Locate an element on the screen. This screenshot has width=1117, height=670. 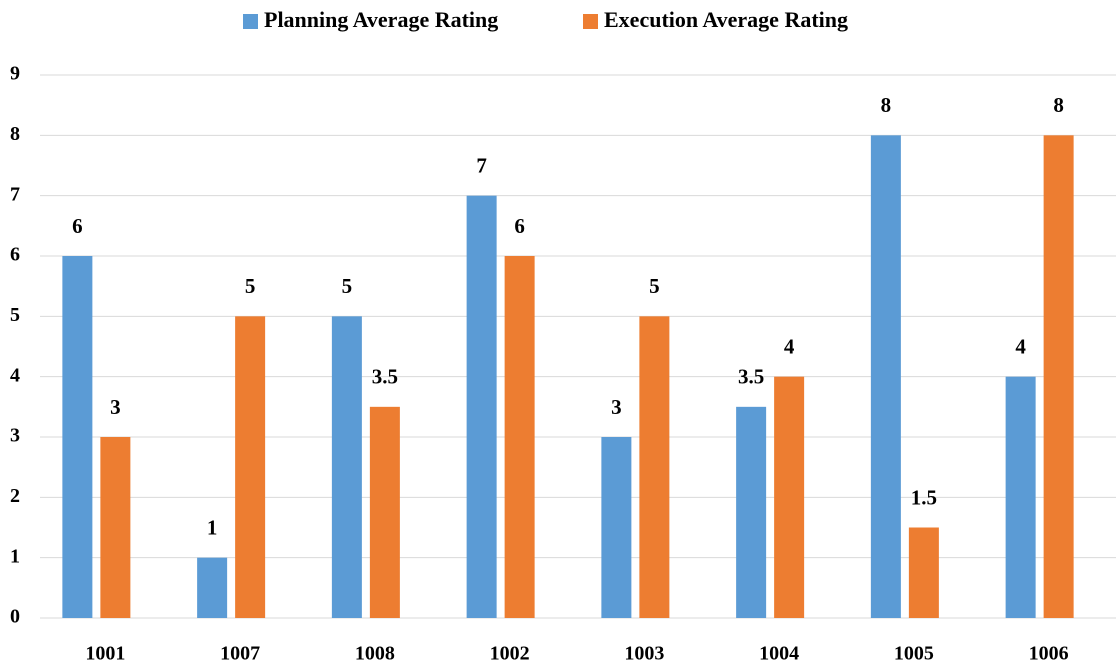
y-tick-label: 0 is located at coordinates (15, 617).